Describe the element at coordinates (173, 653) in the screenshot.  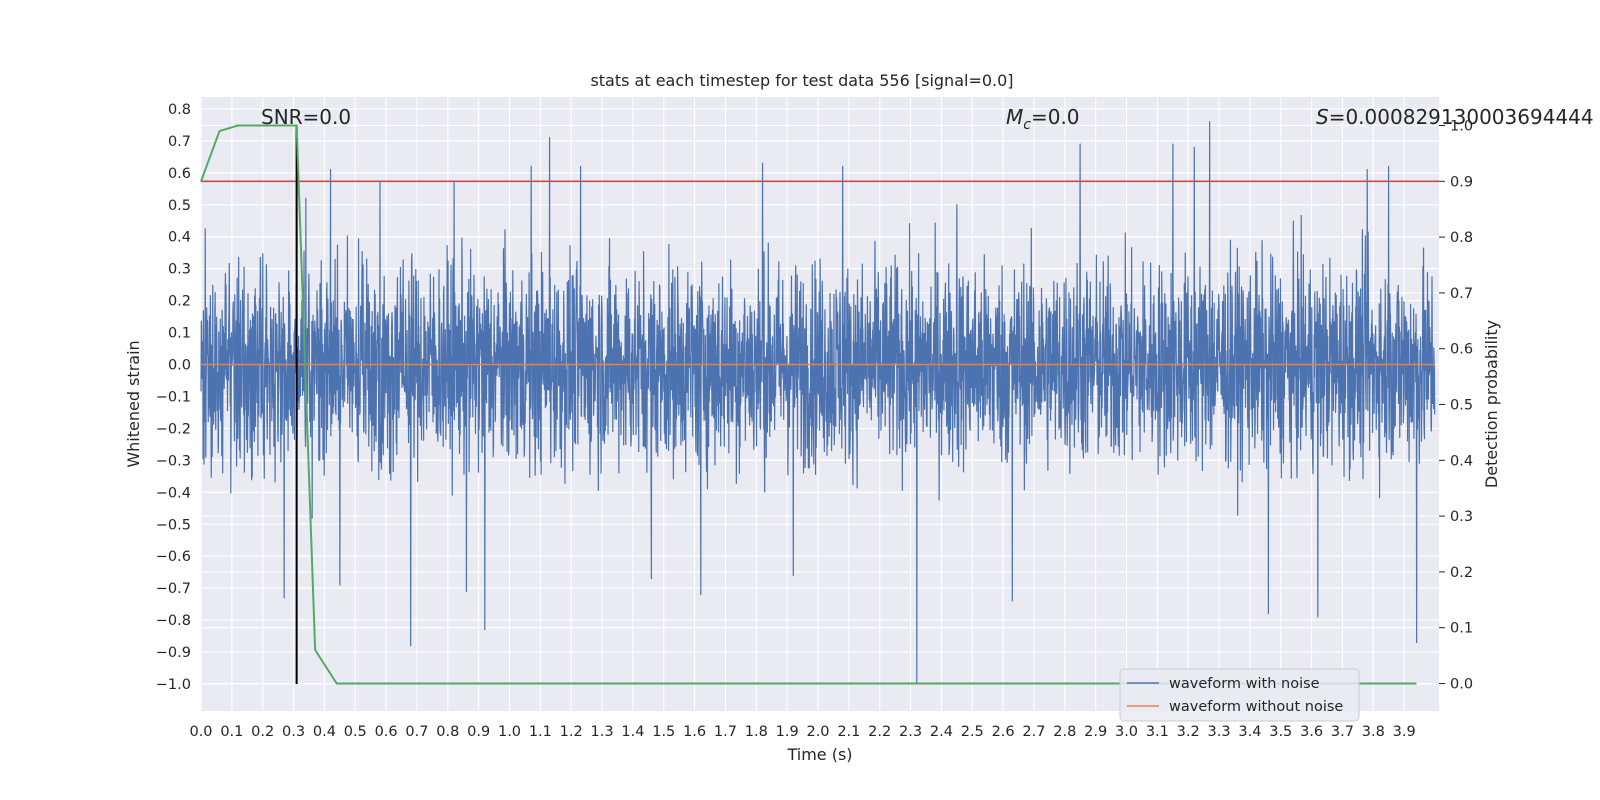
I see `y-tick-label: −0.9` at that location.